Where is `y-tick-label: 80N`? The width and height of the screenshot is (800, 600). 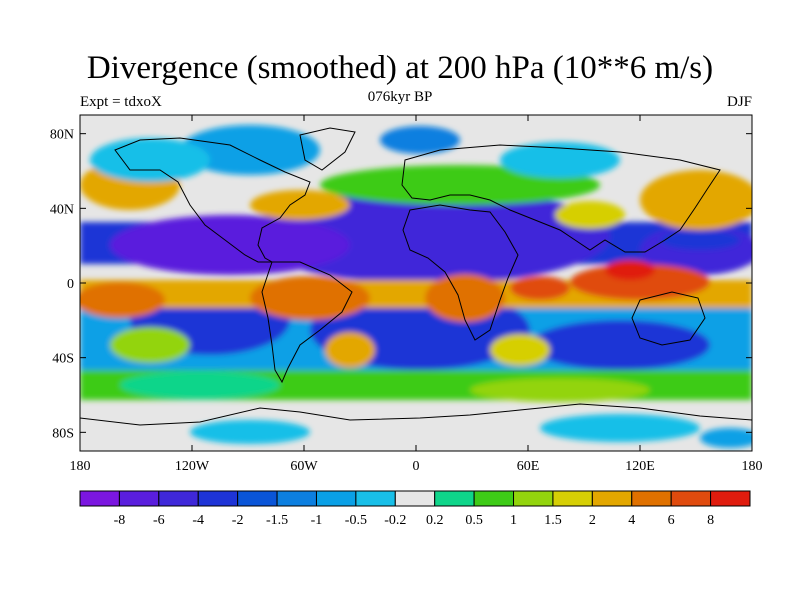 y-tick-label: 80N is located at coordinates (62, 135).